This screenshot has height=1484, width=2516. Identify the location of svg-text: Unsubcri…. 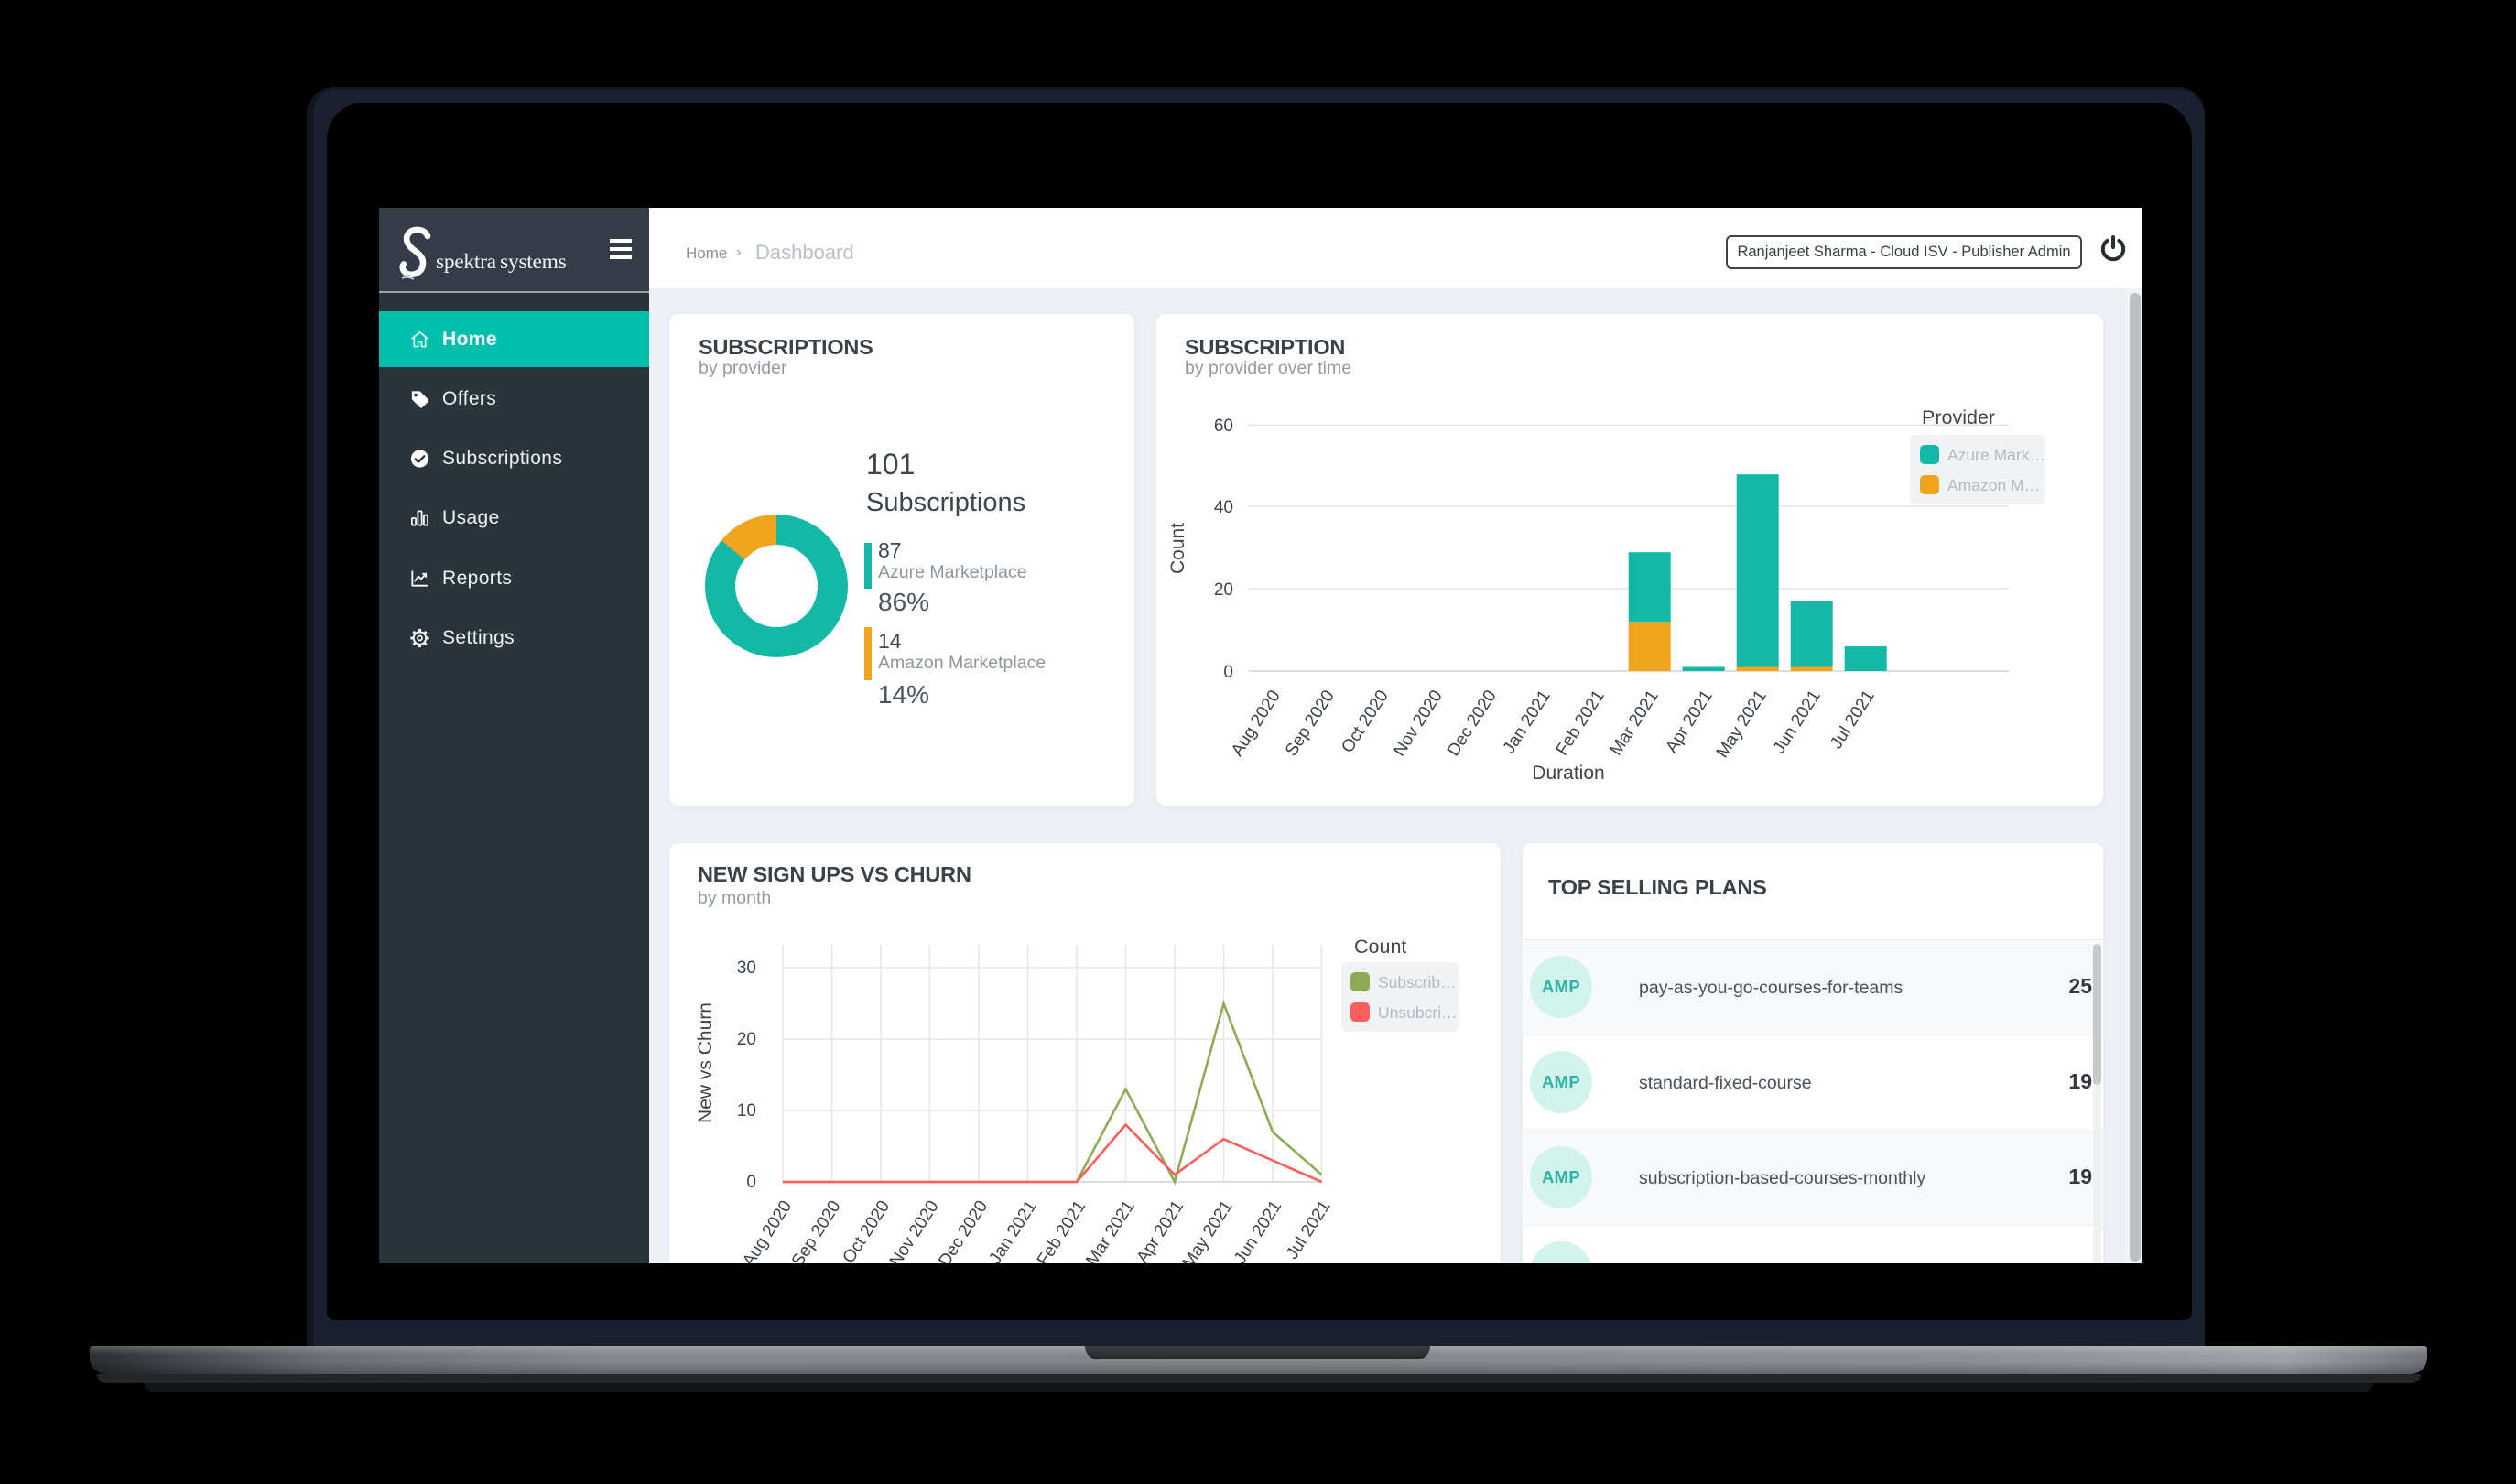
(1418, 1013).